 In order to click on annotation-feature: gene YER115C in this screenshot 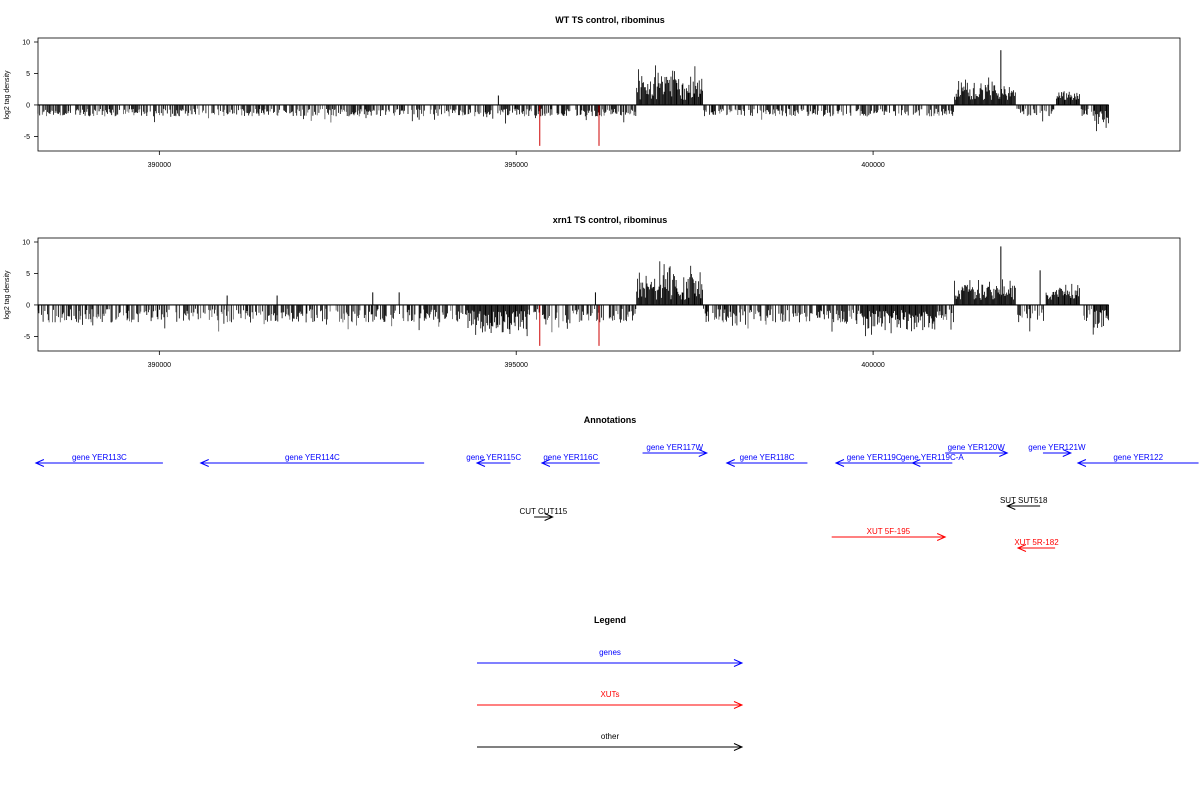, I will do `click(493, 460)`.